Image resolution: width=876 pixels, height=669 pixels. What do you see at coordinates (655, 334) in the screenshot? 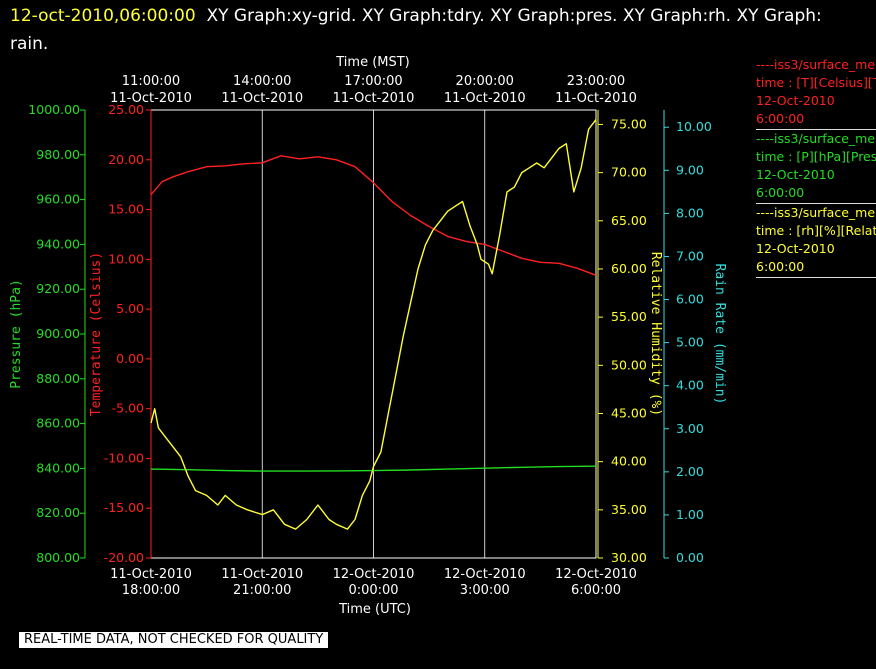
I see `y-axis-label-rh: Relative Humidity (%)` at bounding box center [655, 334].